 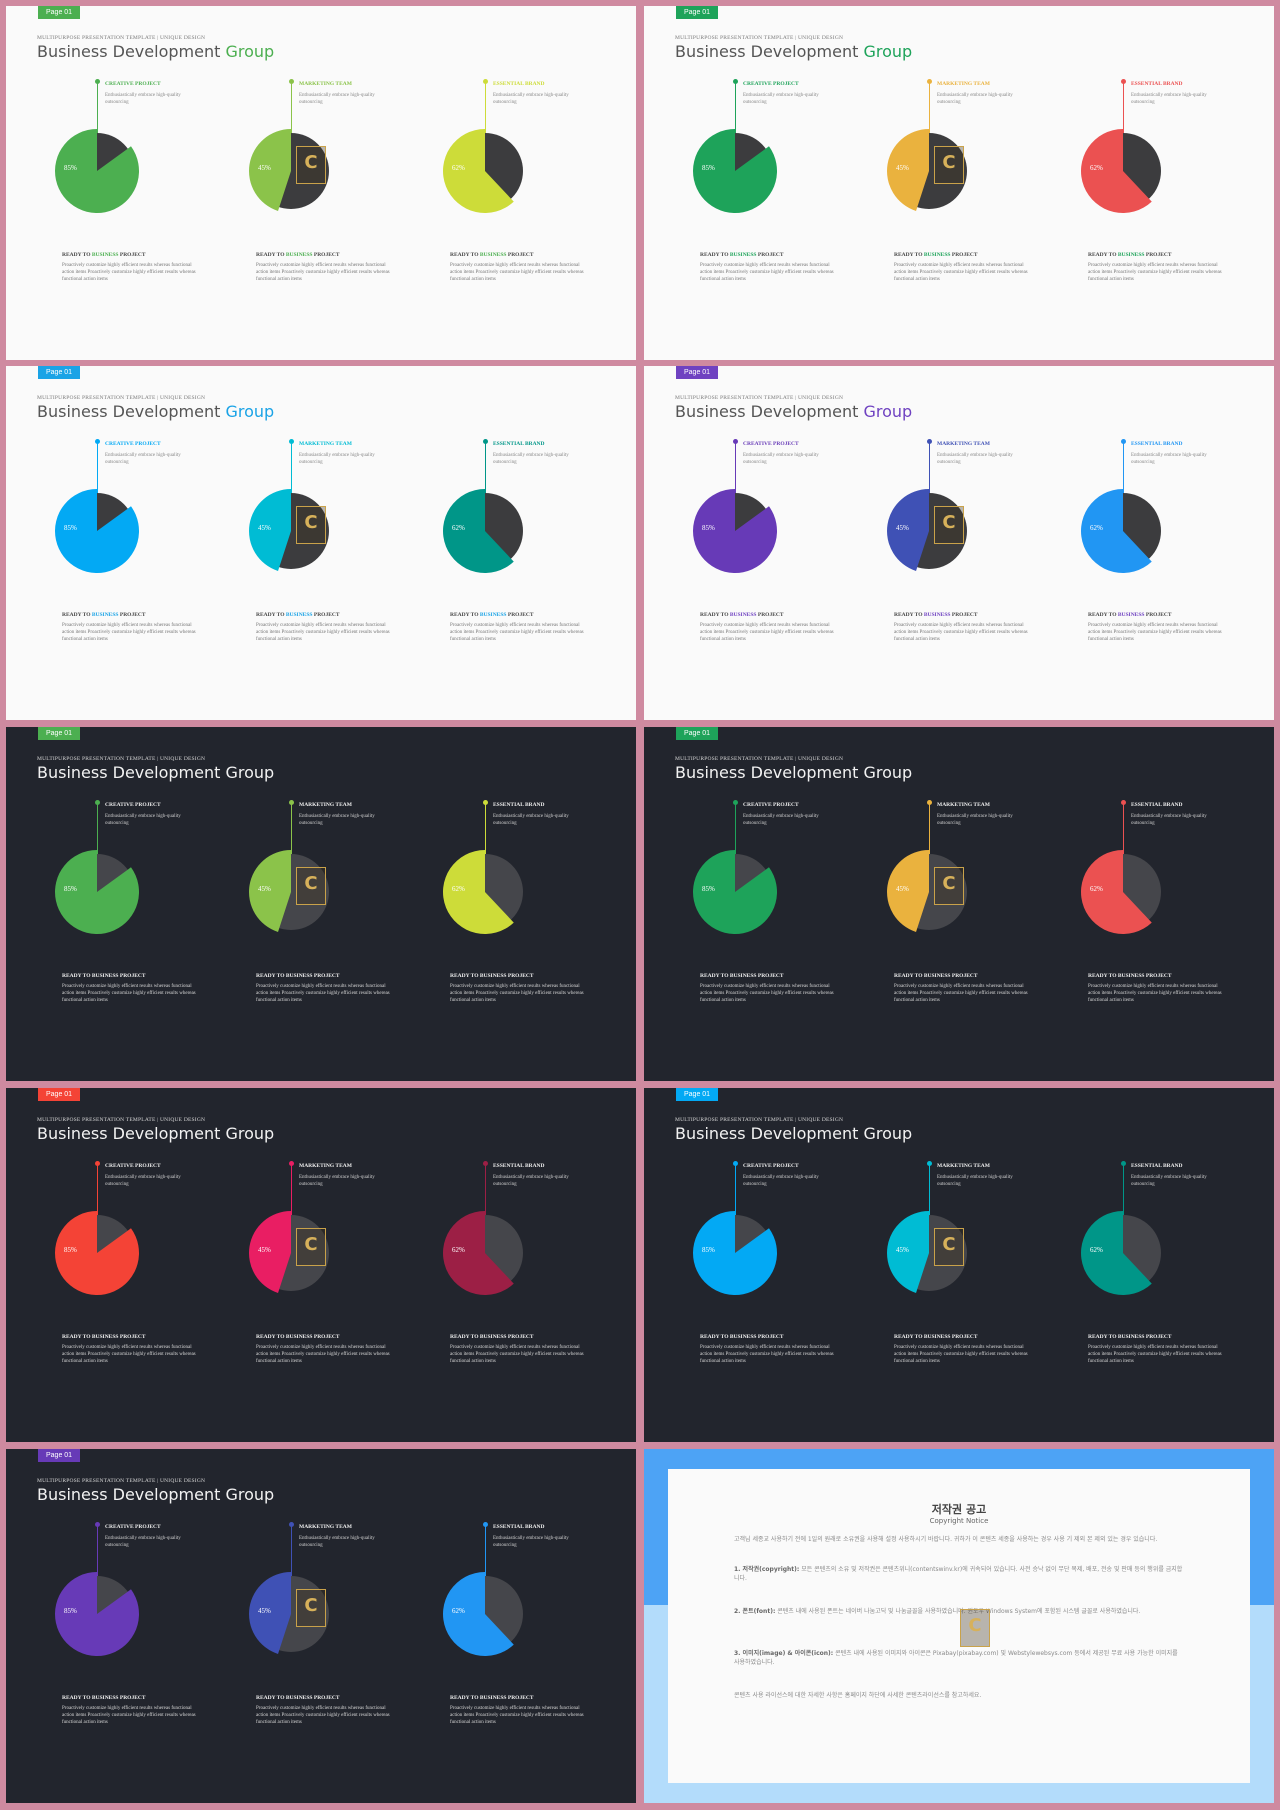 I want to click on title-main: Business Development, so click(x=769, y=51).